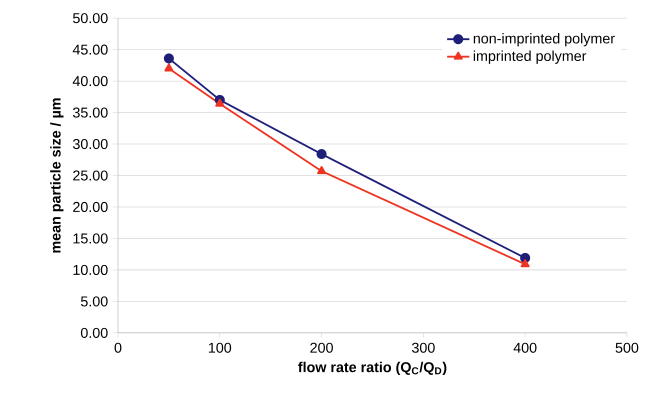 The image size is (651, 400). I want to click on legend-label: non-imprinted polymer, so click(544, 39).